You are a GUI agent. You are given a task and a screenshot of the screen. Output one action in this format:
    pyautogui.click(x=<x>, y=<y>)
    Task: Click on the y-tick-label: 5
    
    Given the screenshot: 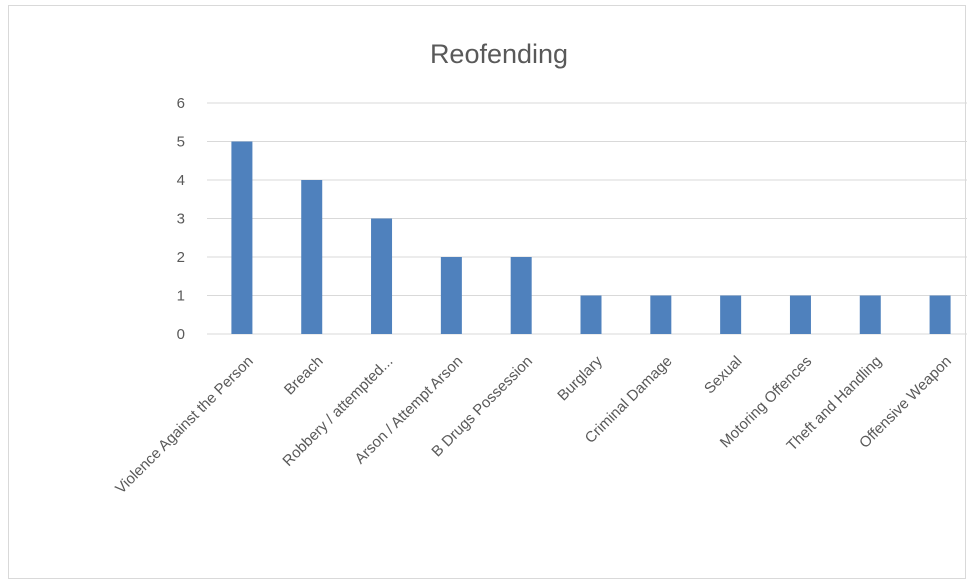 What is the action you would take?
    pyautogui.click(x=181, y=142)
    